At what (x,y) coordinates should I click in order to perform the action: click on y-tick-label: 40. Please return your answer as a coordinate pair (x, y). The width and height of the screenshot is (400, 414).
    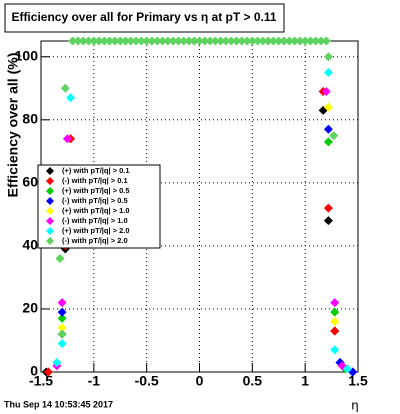
    Looking at the image, I should click on (30, 245).